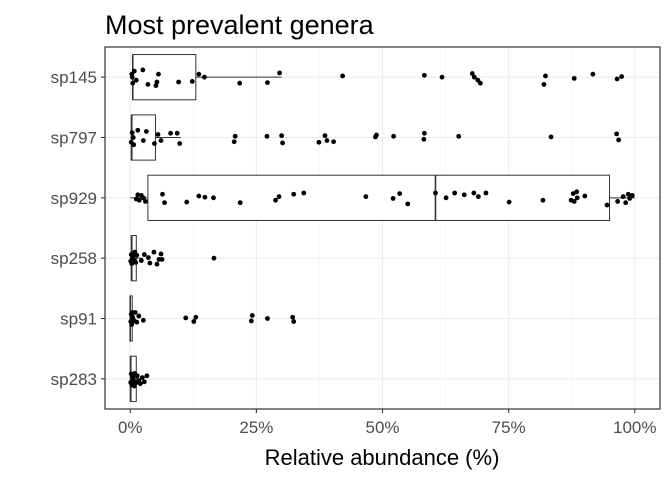 The width and height of the screenshot is (672, 480). Describe the element at coordinates (130, 427) in the screenshot. I see `x-tick-label: 0%` at that location.